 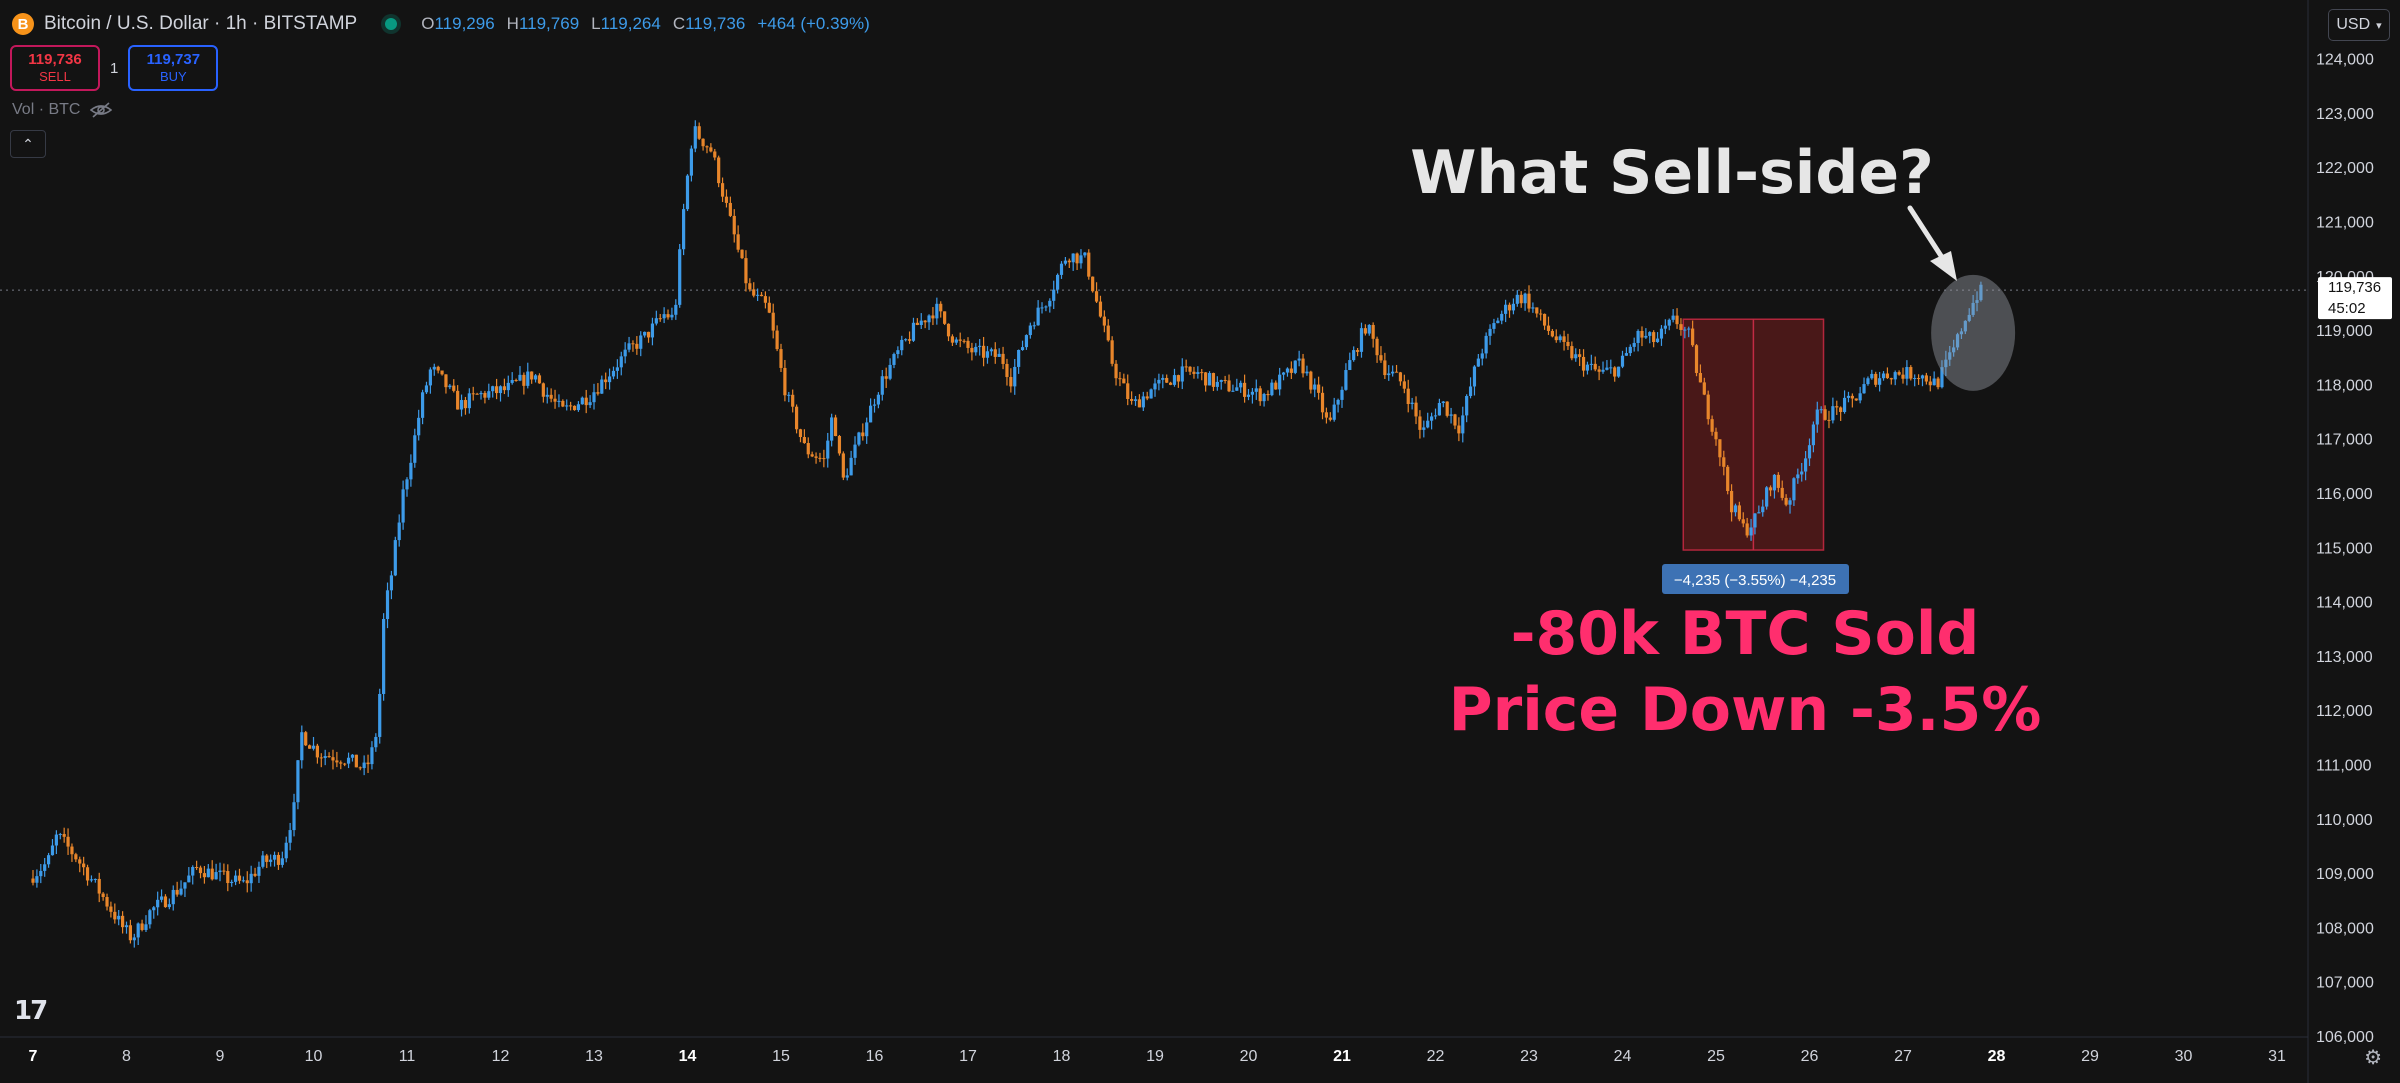 I want to click on gear-icon: ⚙, so click(x=2373, y=1058).